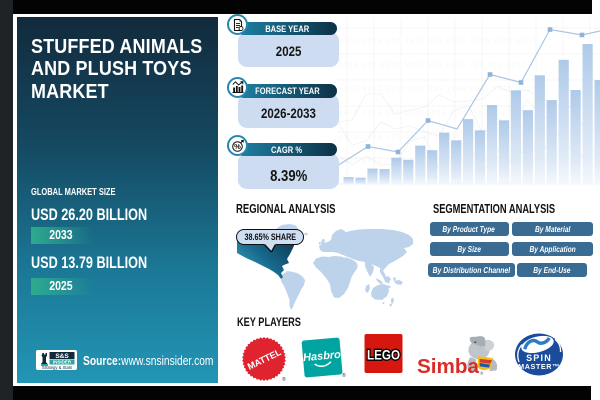  Describe the element at coordinates (539, 358) in the screenshot. I see `svg-text: SPIN` at that location.